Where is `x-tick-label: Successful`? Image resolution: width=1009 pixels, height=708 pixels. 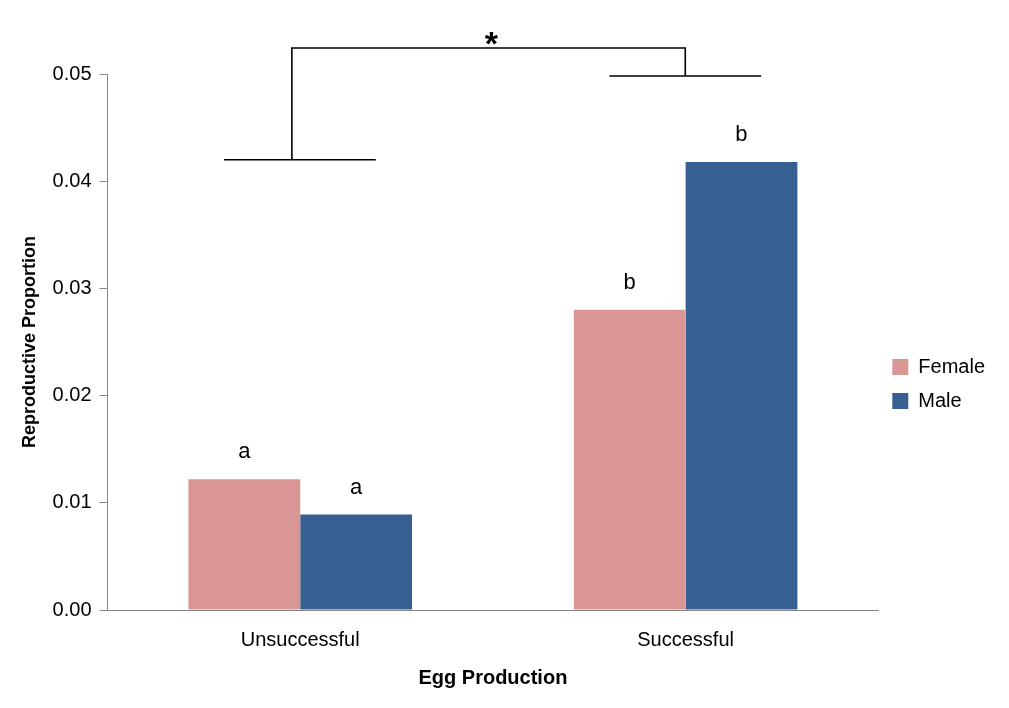
x-tick-label: Successful is located at coordinates (685, 638).